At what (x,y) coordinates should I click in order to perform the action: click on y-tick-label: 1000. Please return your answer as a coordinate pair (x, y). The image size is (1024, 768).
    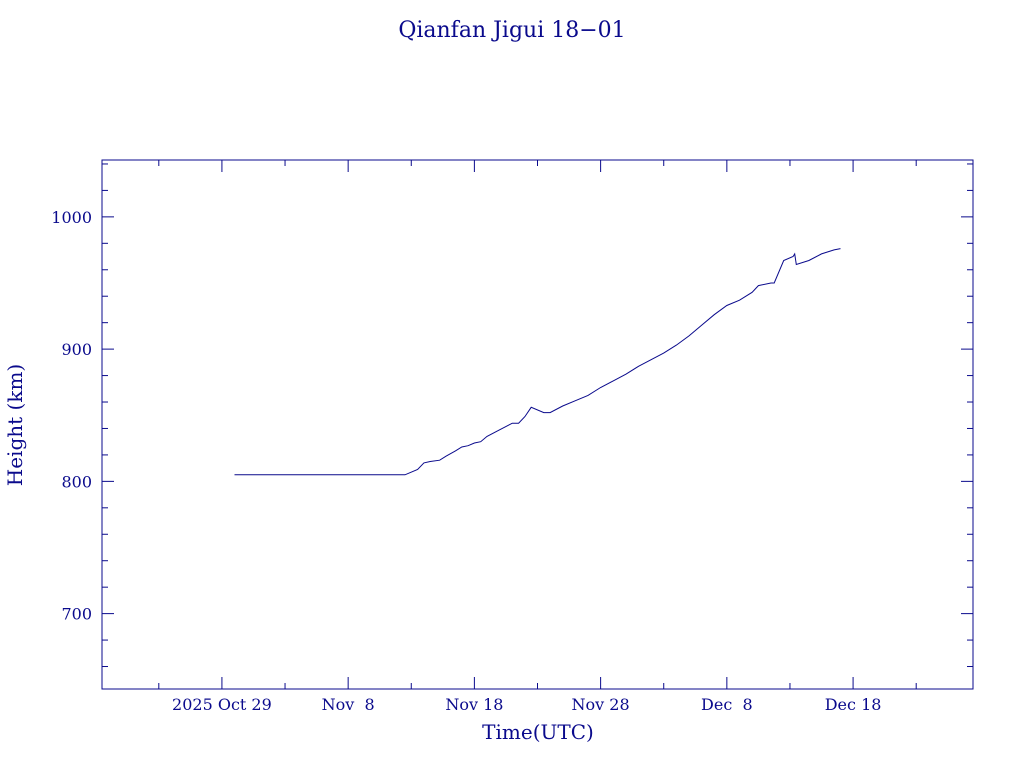
    Looking at the image, I should click on (71, 217).